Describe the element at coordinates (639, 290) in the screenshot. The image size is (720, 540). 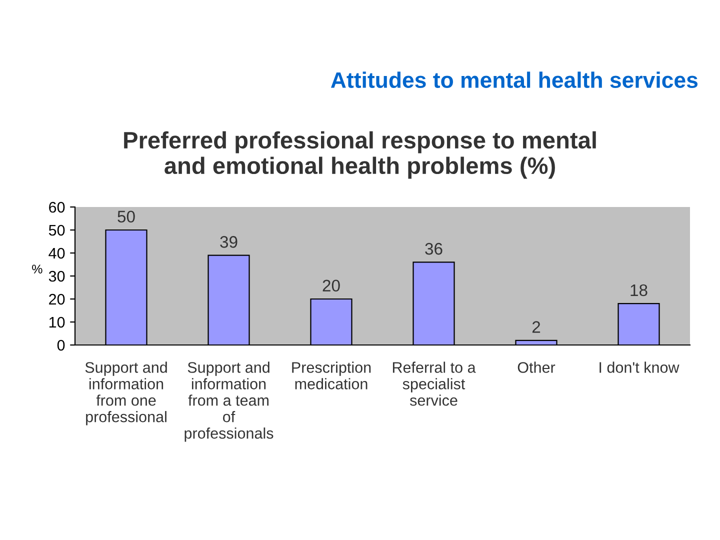
I see `data-label: 18` at that location.